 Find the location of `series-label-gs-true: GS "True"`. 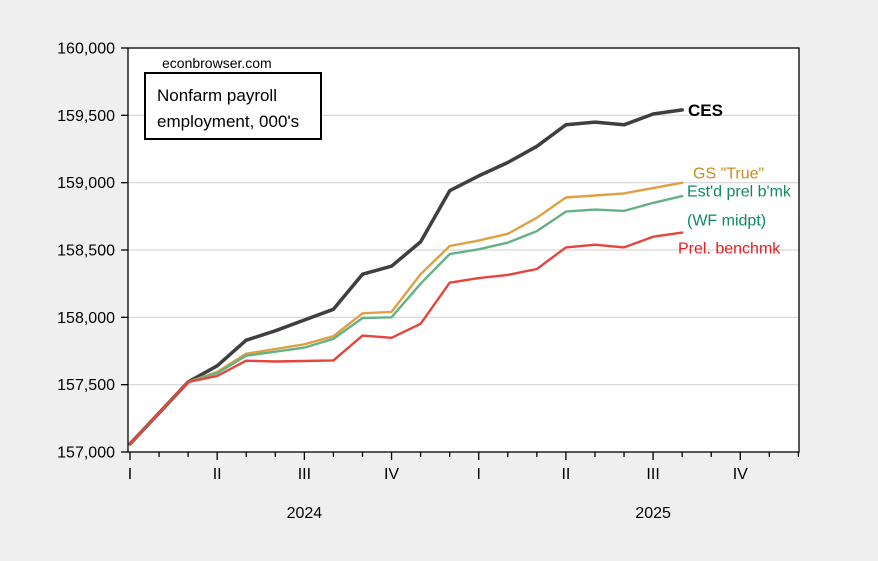

series-label-gs-true: GS "True" is located at coordinates (728, 174).